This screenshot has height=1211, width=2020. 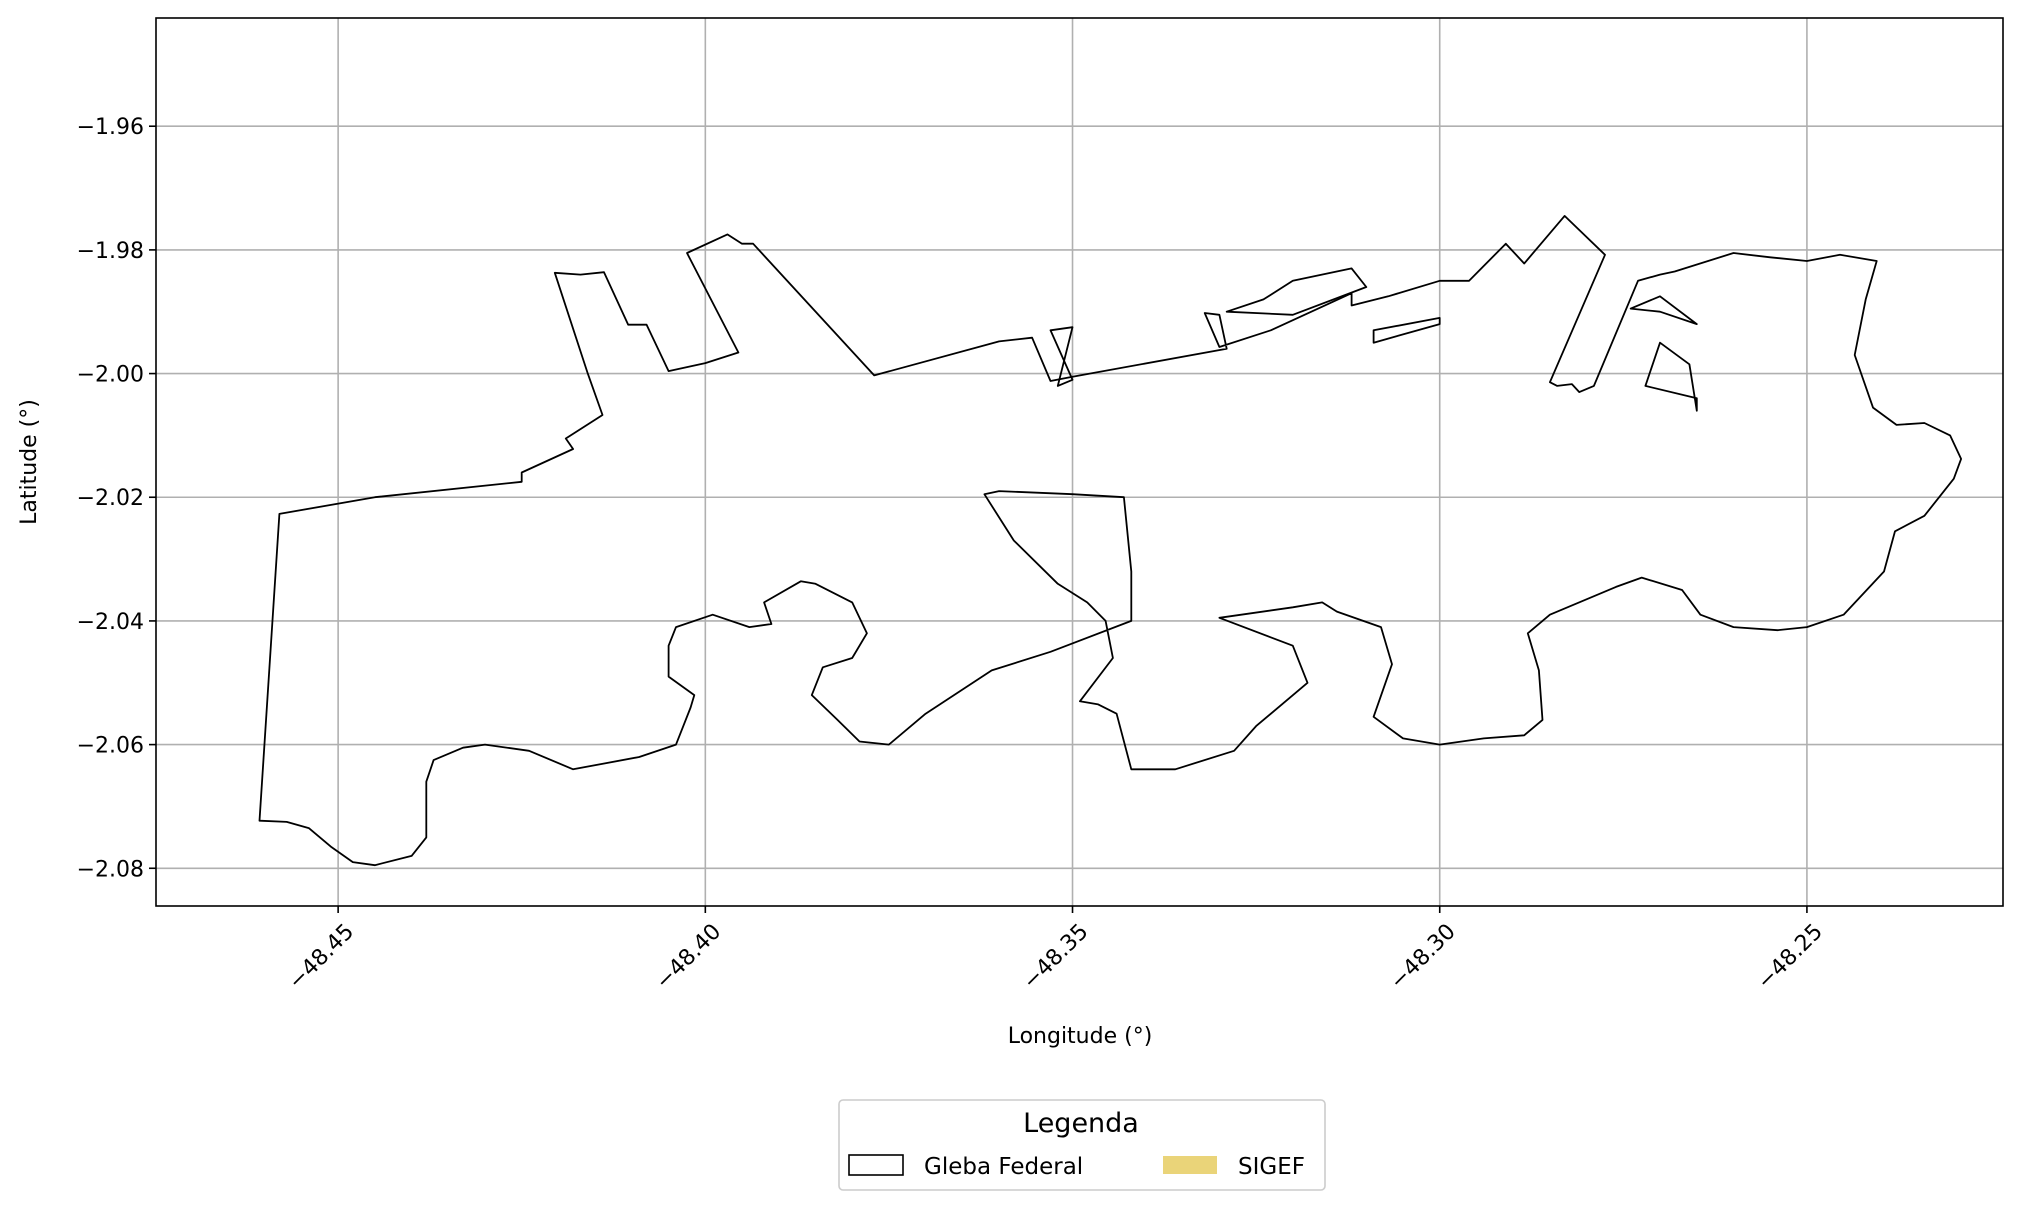 I want to click on y-tick-label: −2.06, so click(x=110, y=746).